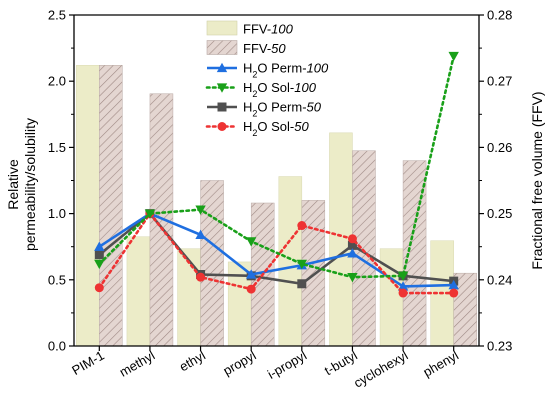  I want to click on point-0-phenyl, so click(453, 284).